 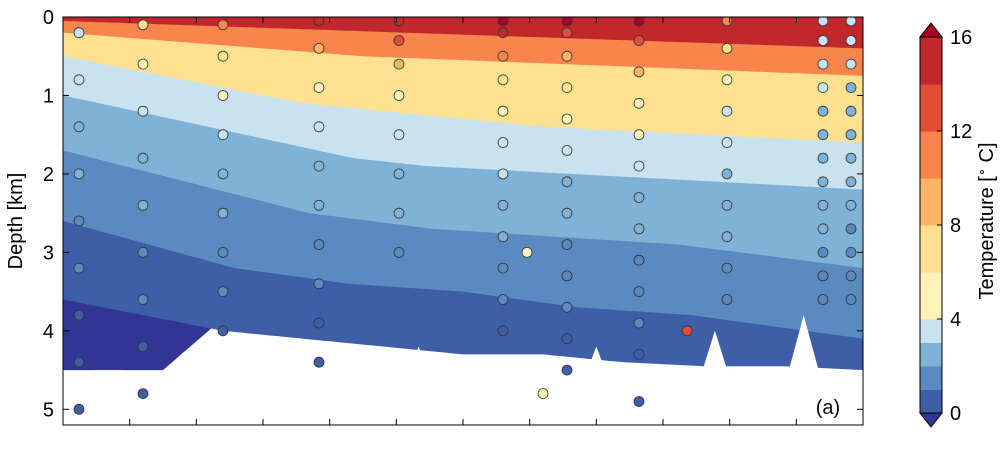 I want to click on y-tick-label: 0, so click(x=48, y=18).